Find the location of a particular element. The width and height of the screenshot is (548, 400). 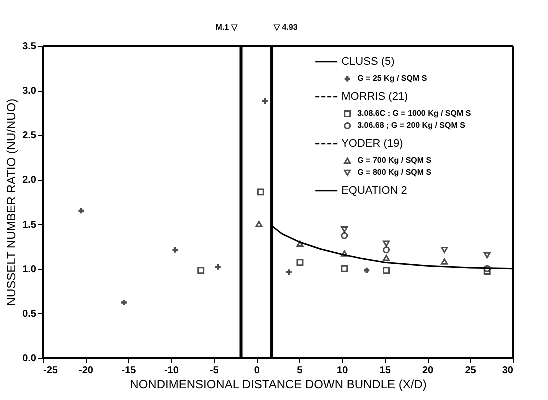

y-tick-label: 3.0 is located at coordinates (29, 92).